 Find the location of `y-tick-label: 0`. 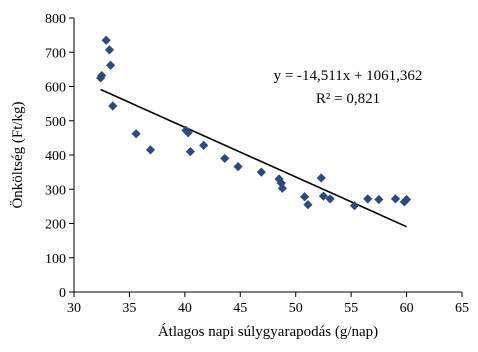

y-tick-label: 0 is located at coordinates (62, 293).